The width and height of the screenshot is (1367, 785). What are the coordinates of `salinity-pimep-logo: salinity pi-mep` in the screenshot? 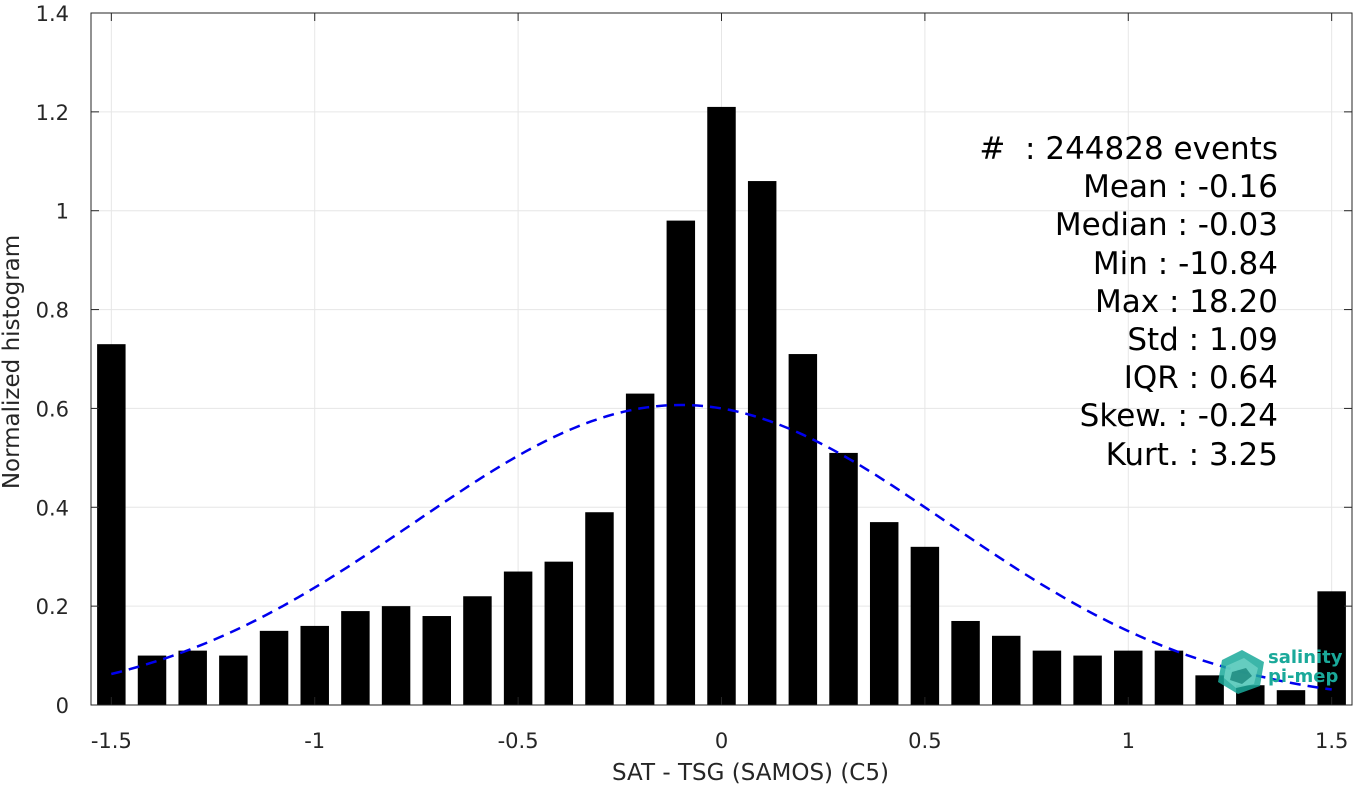 It's located at (1283, 671).